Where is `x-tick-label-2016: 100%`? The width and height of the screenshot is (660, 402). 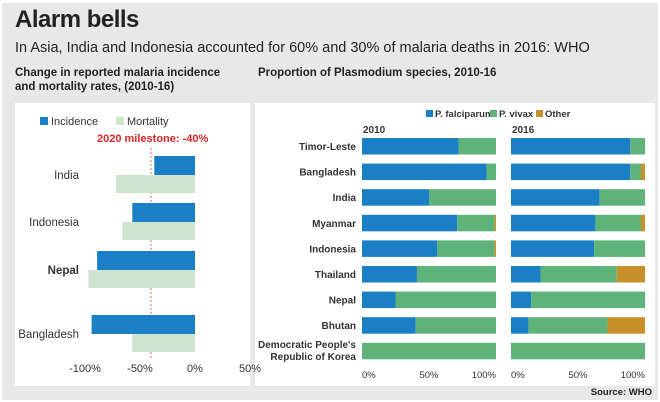 x-tick-label-2016: 100% is located at coordinates (633, 375).